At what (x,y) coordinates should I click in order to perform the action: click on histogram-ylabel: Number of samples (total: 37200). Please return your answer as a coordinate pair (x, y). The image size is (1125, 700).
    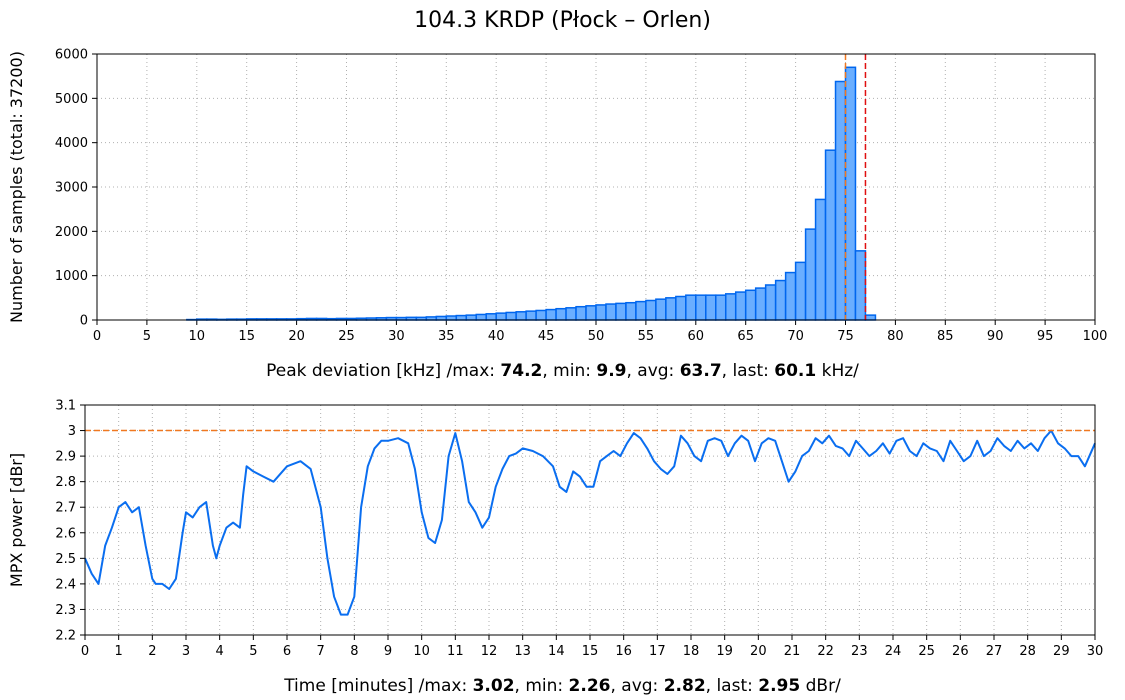
    Looking at the image, I should click on (16, 187).